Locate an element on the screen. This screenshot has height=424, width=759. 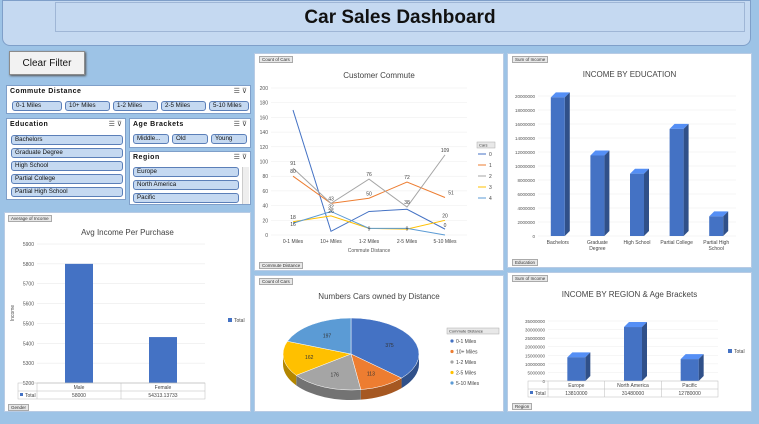
title-bar: Car Sales Dashboard is located at coordinates (376, 23).